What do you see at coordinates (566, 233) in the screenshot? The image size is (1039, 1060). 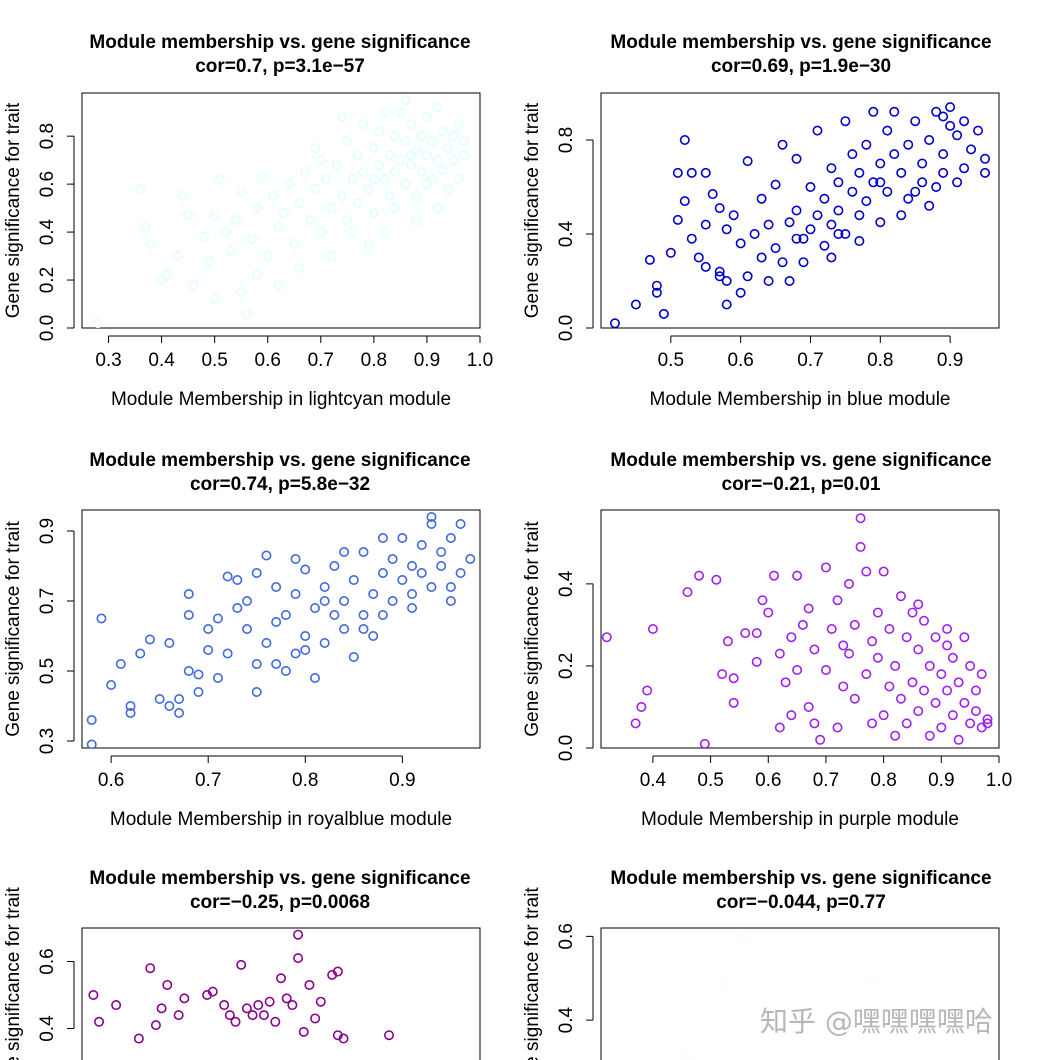 I see `y-tick-label: 0.4` at bounding box center [566, 233].